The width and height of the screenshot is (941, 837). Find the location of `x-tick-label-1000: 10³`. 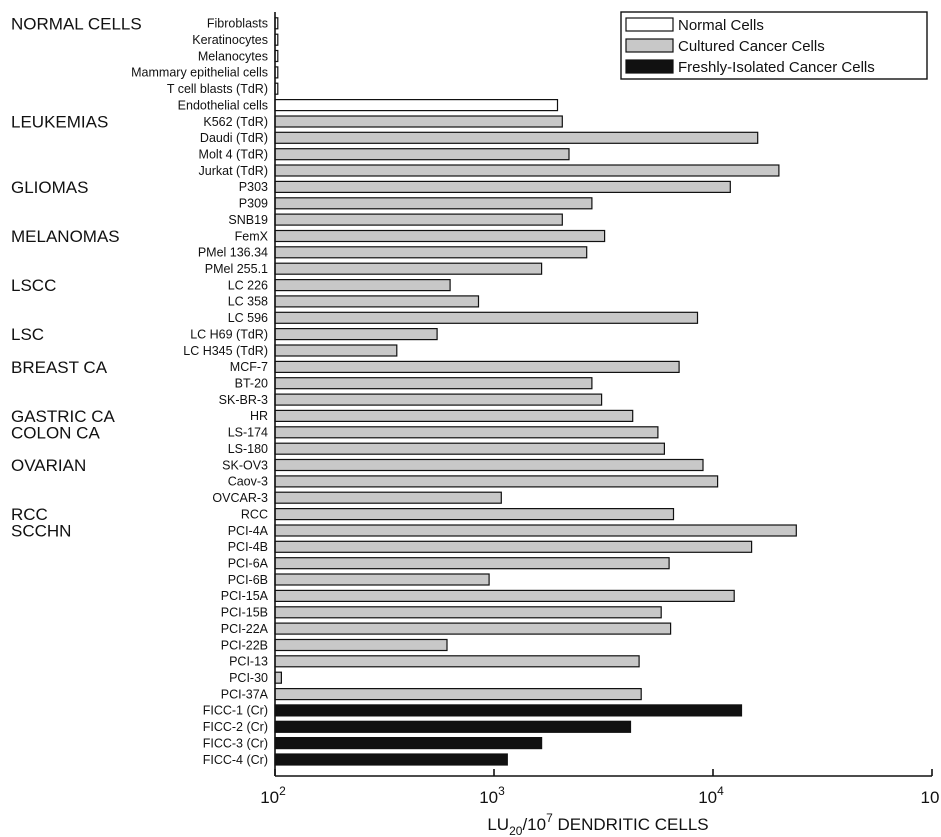

x-tick-label-1000: 10³ is located at coordinates (492, 795).